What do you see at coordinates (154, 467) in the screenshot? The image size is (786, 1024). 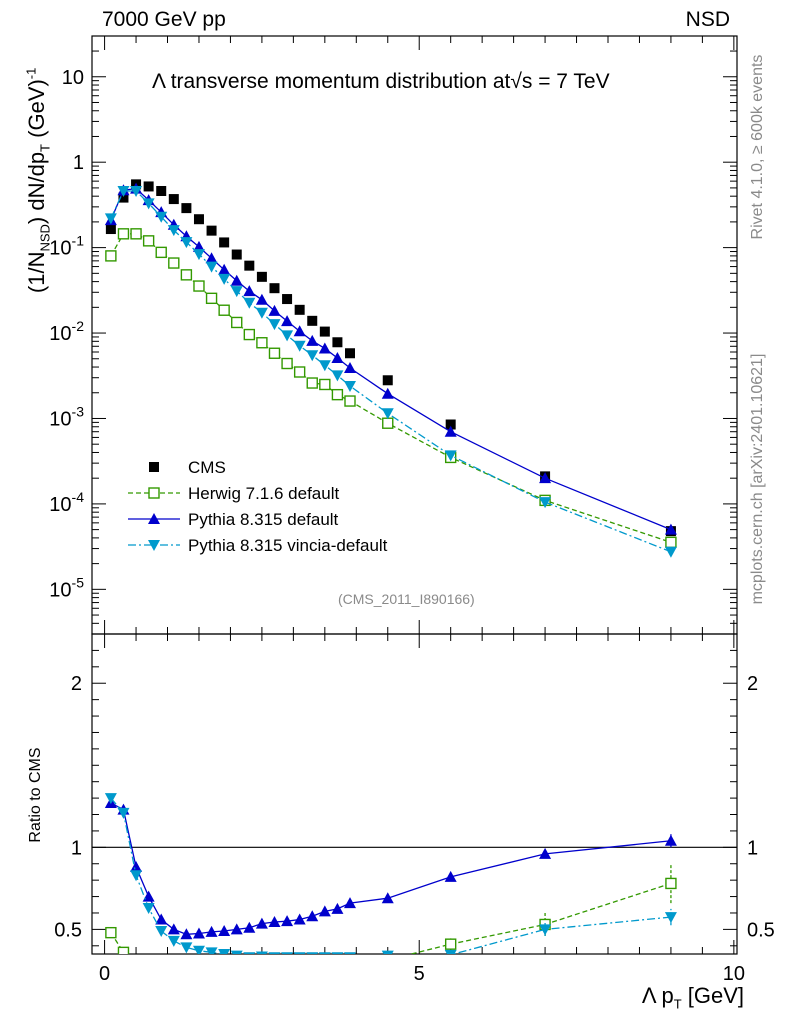 I see `legend-marker-cms` at bounding box center [154, 467].